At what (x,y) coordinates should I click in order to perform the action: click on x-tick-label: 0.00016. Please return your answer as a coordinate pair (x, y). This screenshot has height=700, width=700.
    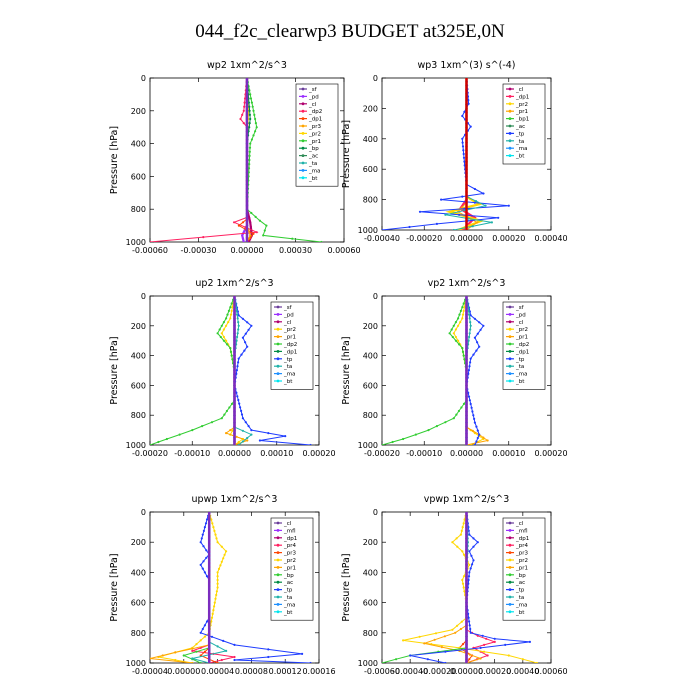
    Looking at the image, I should click on (318, 671).